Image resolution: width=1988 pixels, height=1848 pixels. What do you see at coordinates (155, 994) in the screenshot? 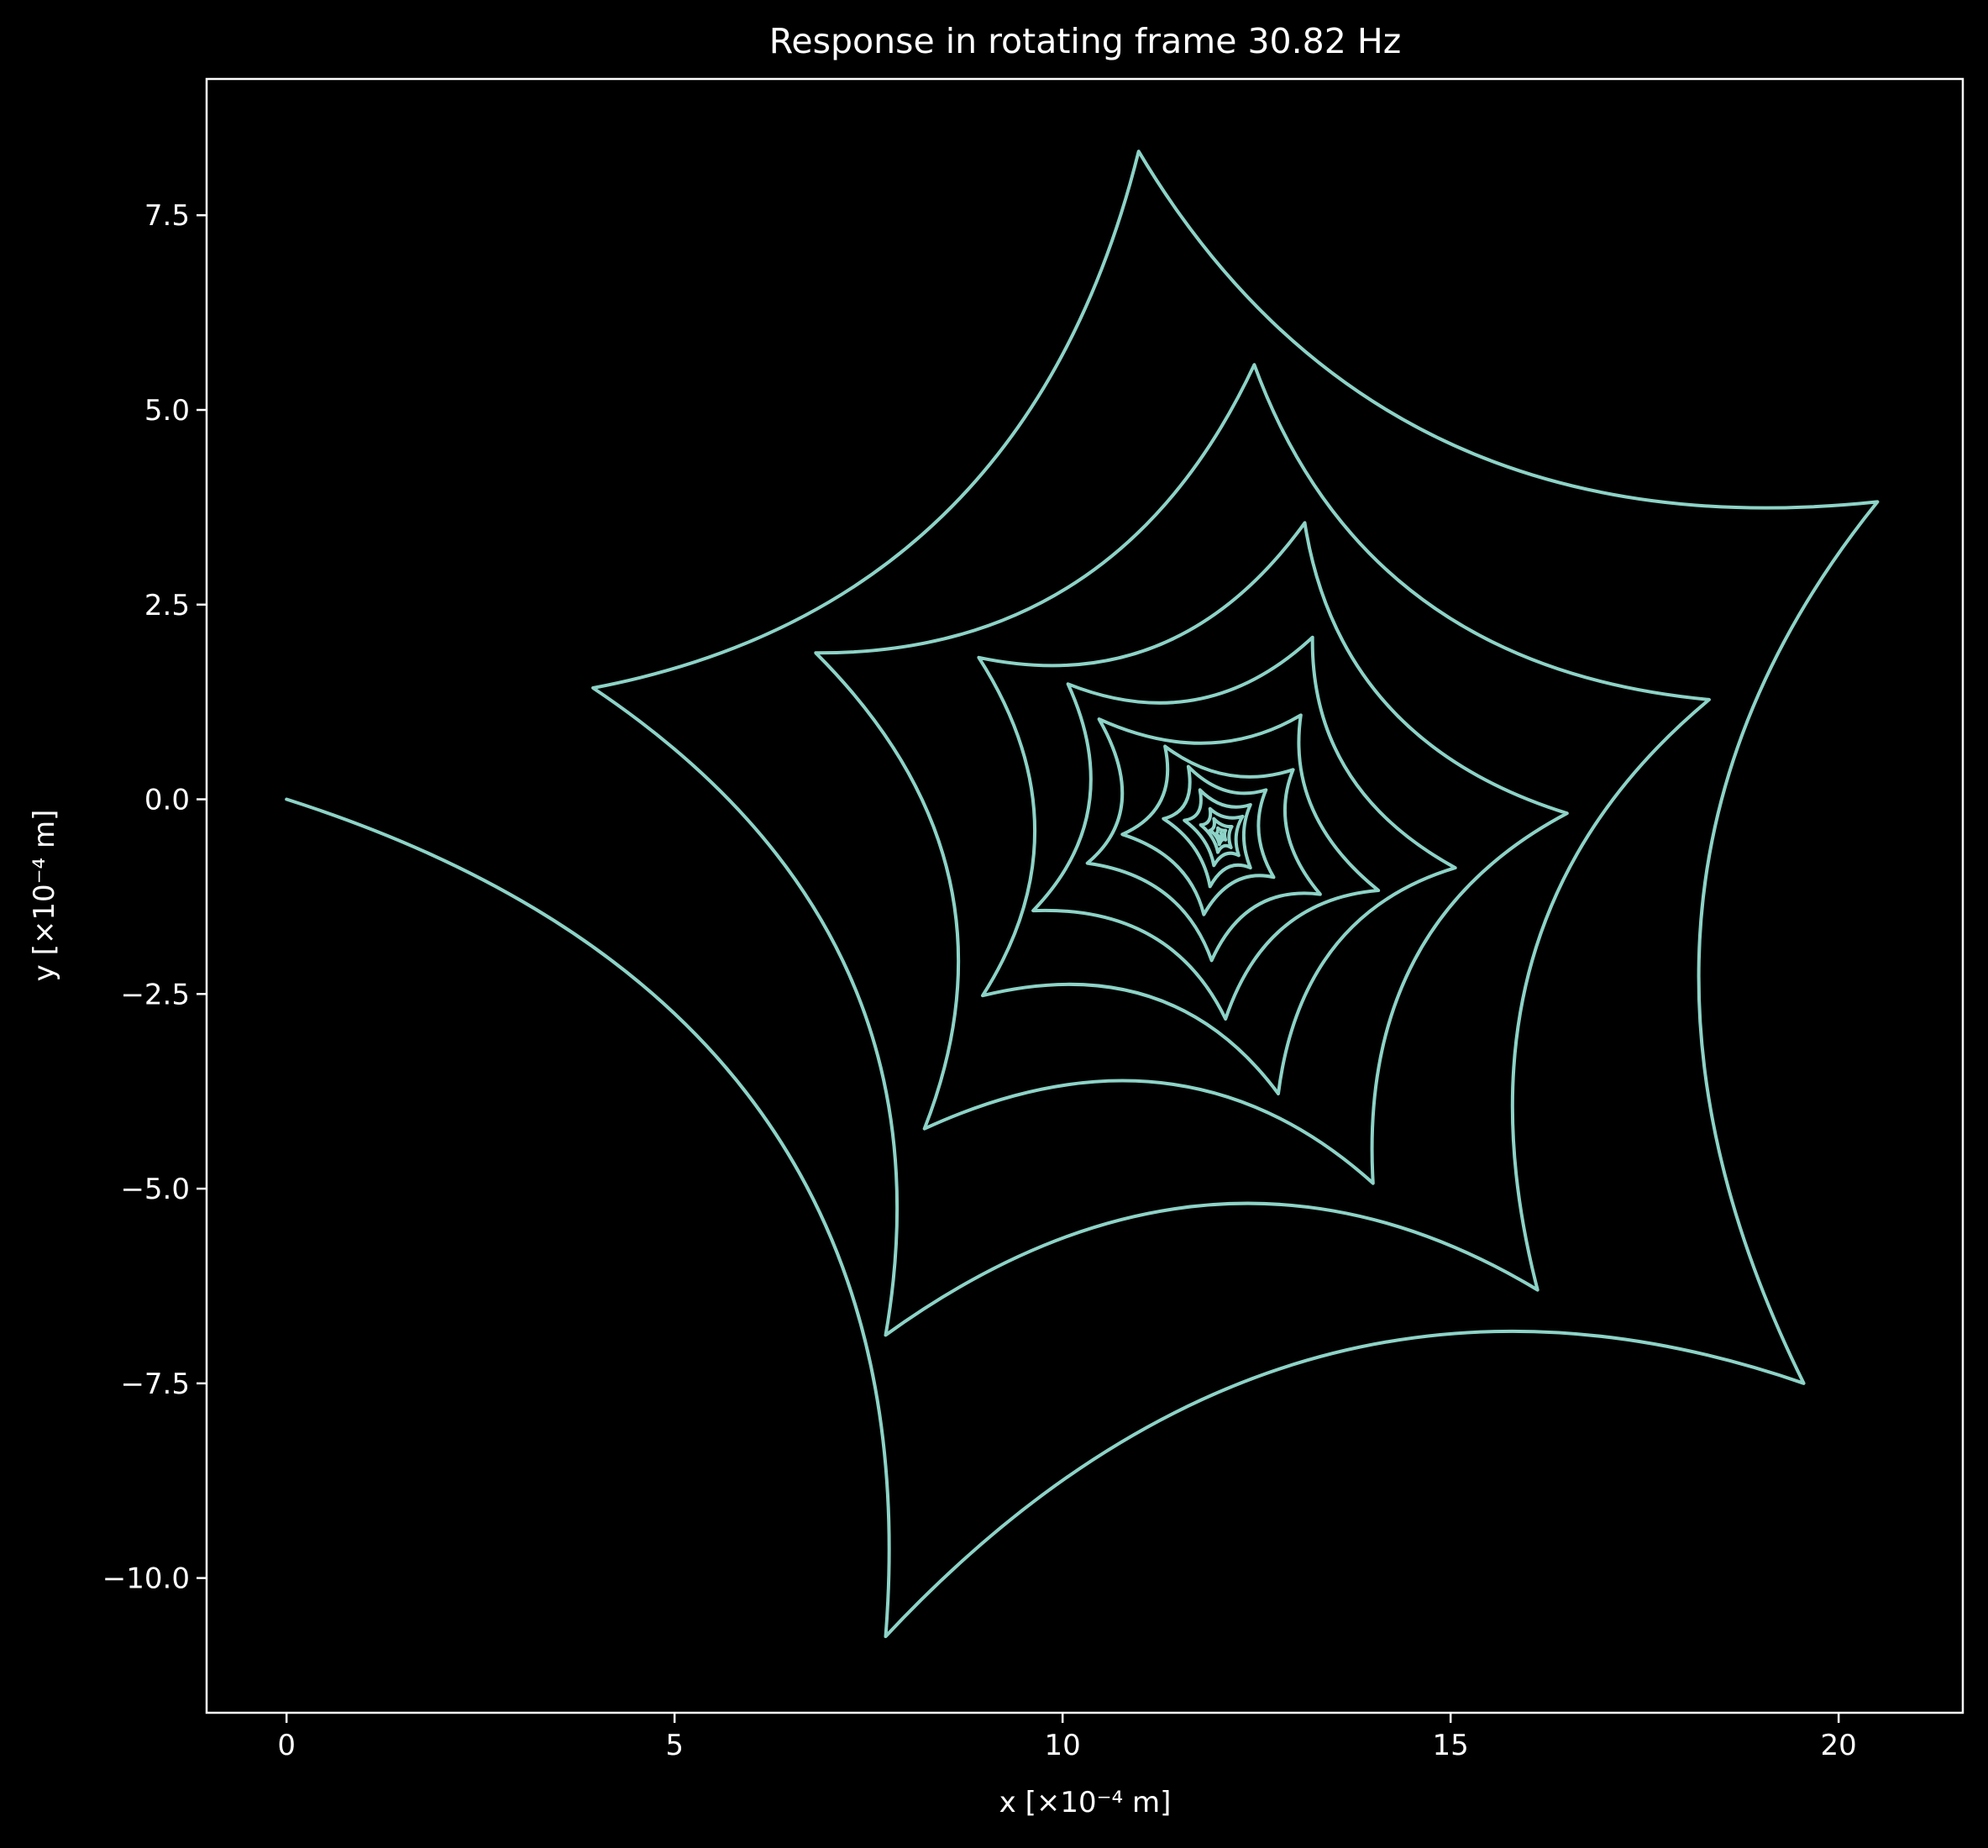
I see `y-tick-label: −2.5` at bounding box center [155, 994].